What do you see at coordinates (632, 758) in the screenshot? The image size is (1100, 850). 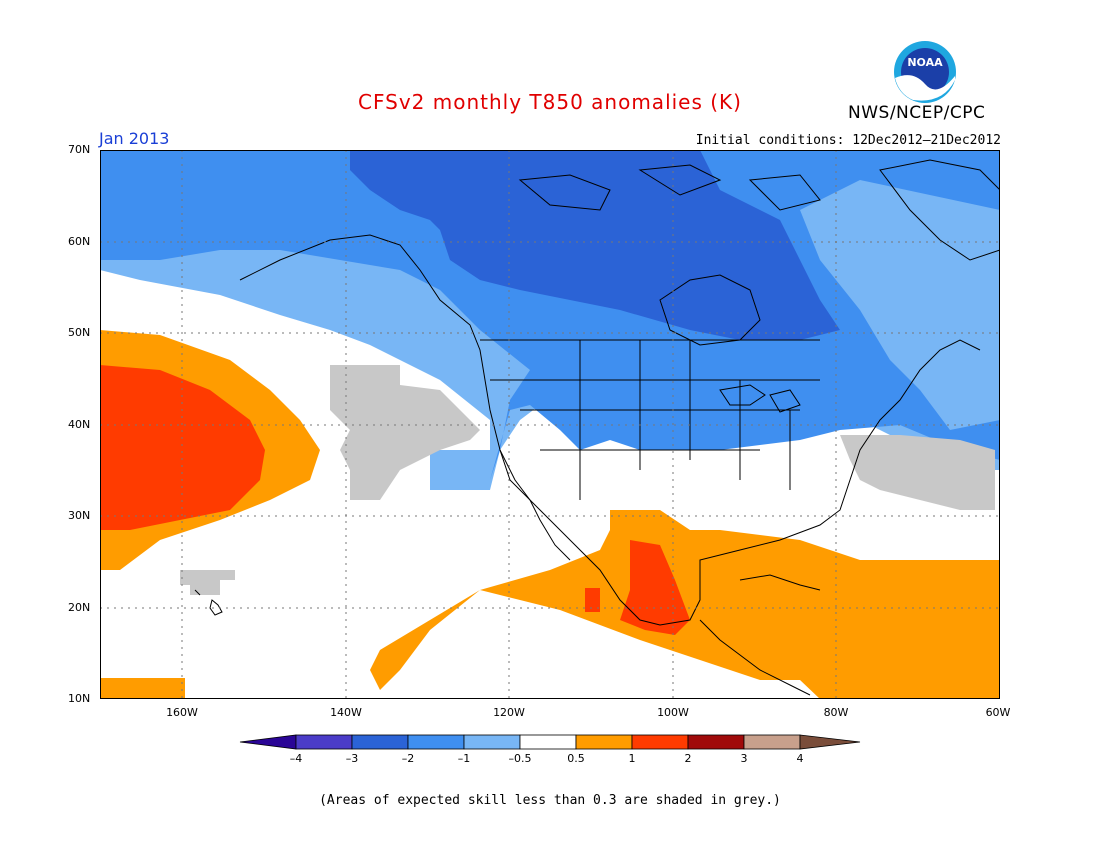 I see `colorbar-label: 1` at bounding box center [632, 758].